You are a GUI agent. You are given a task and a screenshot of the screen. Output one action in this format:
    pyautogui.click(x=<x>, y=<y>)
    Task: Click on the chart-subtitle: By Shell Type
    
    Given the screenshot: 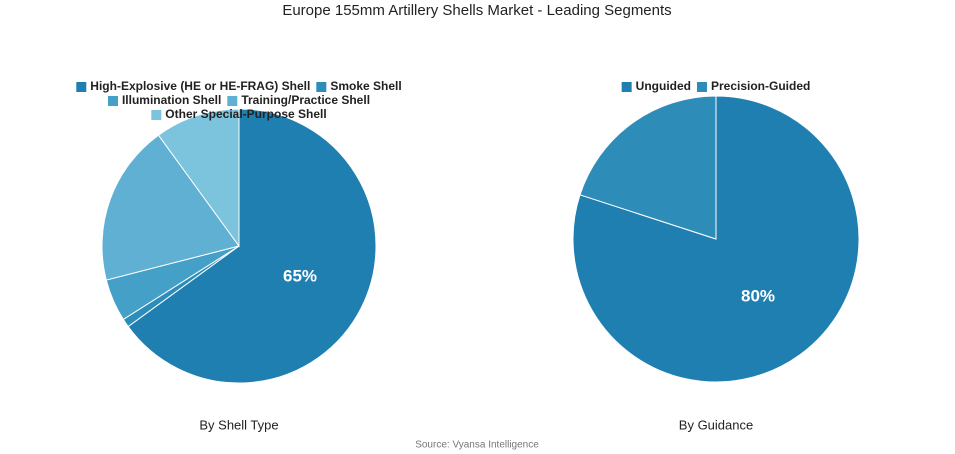 What is the action you would take?
    pyautogui.click(x=238, y=424)
    